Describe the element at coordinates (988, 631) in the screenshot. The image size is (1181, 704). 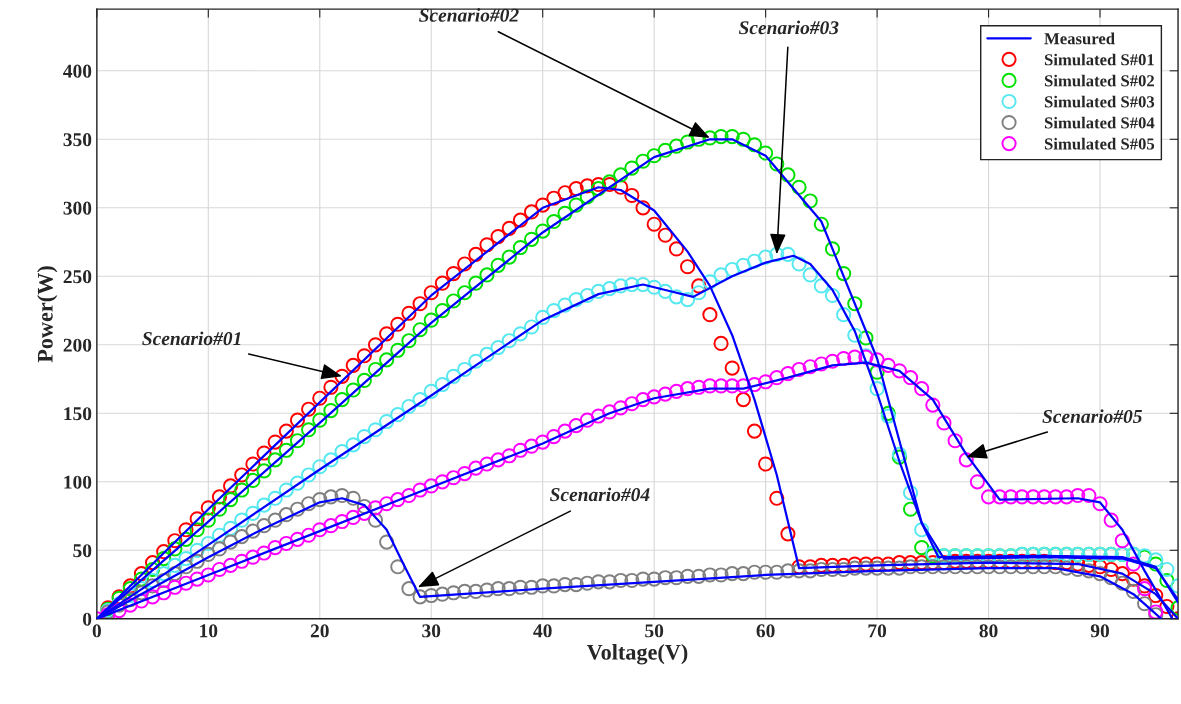
I see `x-tick-label: 80` at that location.